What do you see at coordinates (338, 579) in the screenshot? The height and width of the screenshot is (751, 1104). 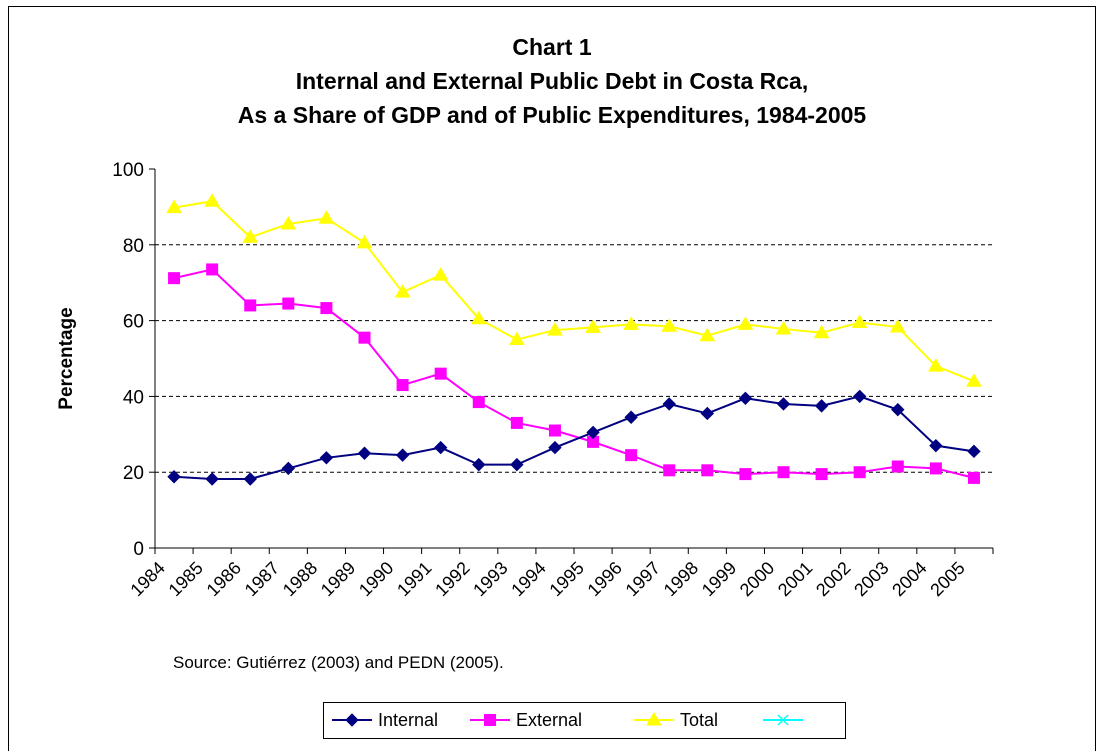 I see `x-tick-label: 1989` at bounding box center [338, 579].